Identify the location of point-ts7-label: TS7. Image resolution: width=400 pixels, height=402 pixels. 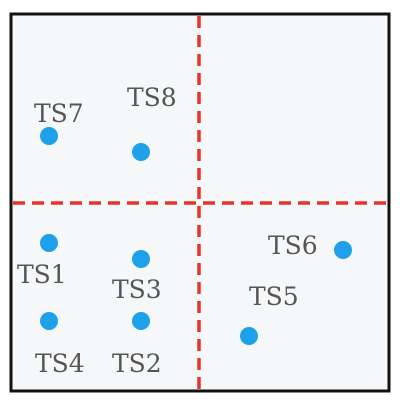
(59, 113).